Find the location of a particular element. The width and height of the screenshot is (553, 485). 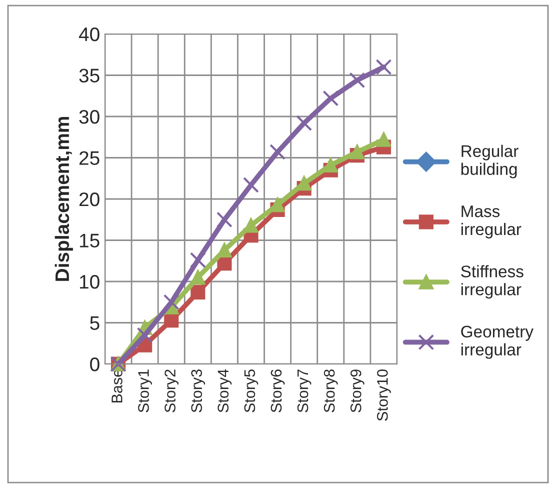

x-tick-label: Story5 is located at coordinates (251, 391).